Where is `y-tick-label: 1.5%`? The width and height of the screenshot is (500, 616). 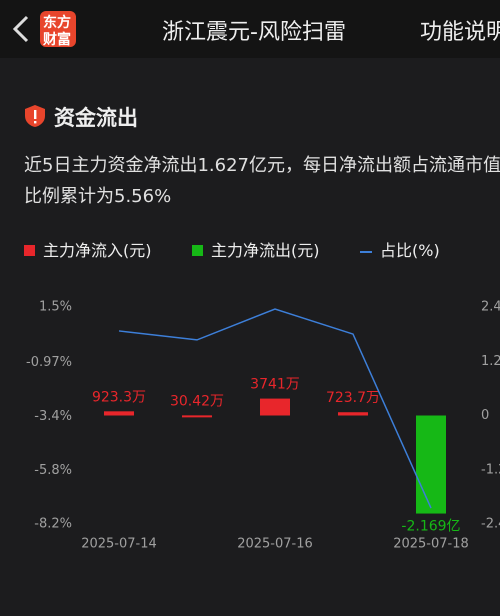
y-tick-label: 1.5% is located at coordinates (55, 307).